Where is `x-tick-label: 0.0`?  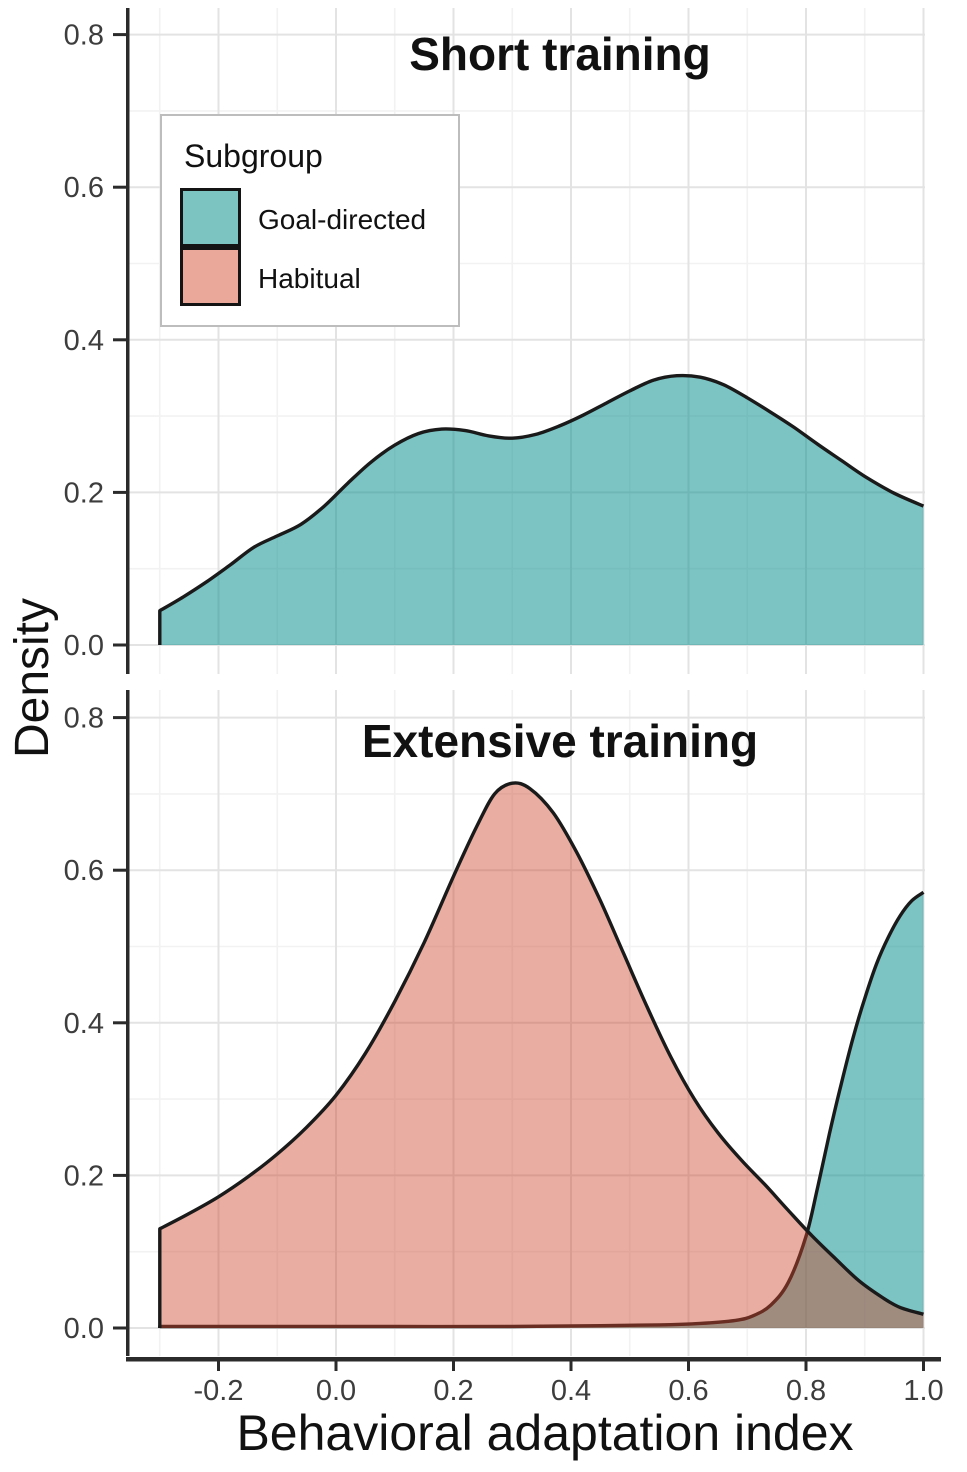
x-tick-label: 0.0 is located at coordinates (336, 1391).